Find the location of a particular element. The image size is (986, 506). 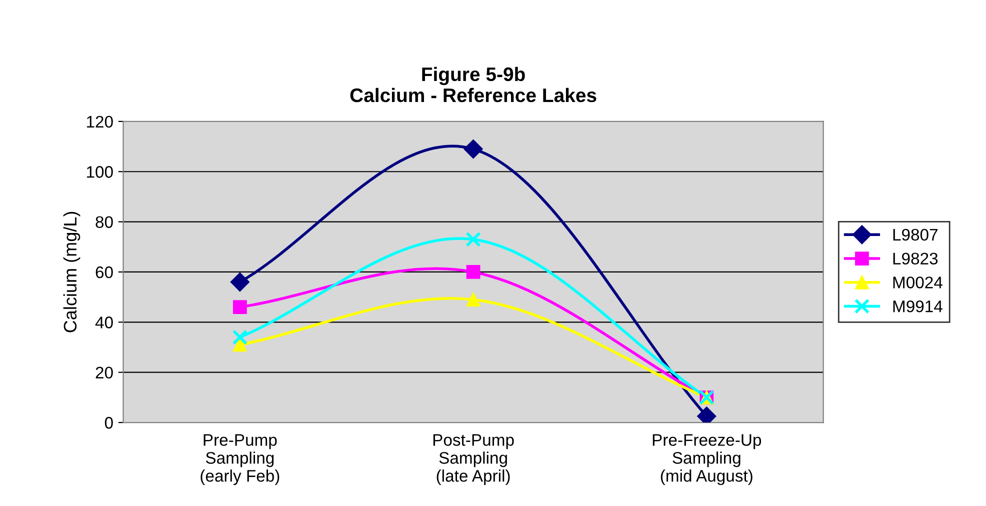

legend-label: L9823 is located at coordinates (915, 258).